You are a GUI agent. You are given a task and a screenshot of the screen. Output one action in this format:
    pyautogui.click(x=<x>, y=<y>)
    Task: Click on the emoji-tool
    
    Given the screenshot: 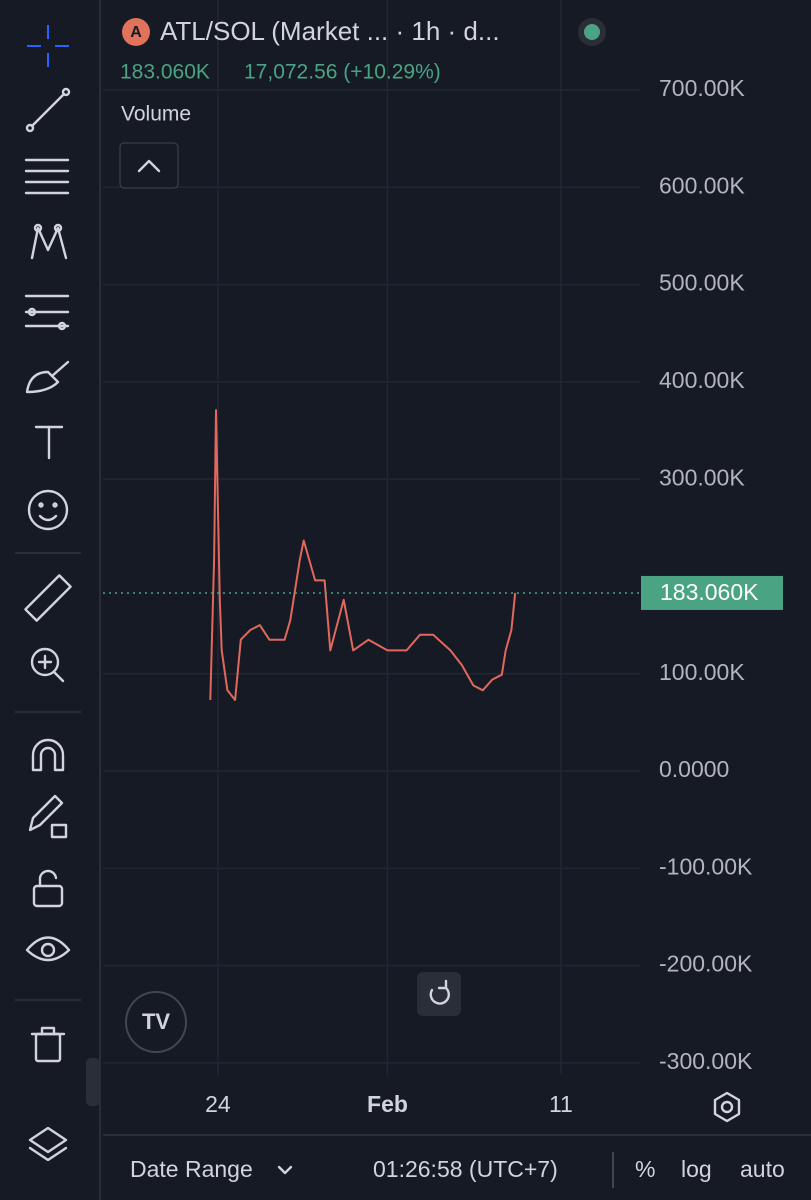 What is the action you would take?
    pyautogui.click(x=48, y=510)
    